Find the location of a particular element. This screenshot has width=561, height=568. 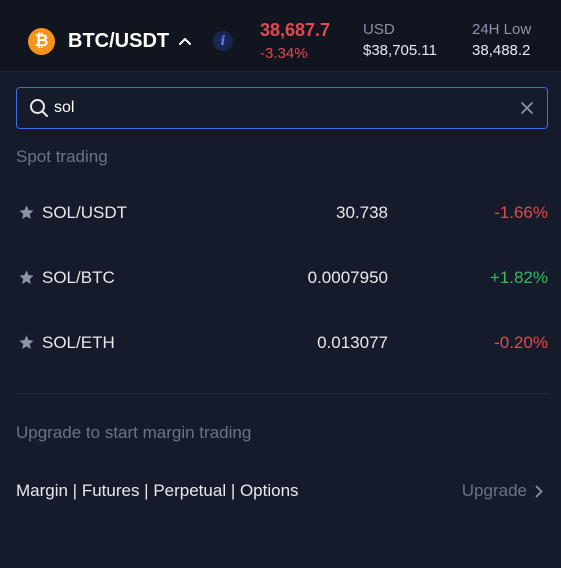

margin-upgrade-note: Upgrade to start margin trading is located at coordinates (134, 432).